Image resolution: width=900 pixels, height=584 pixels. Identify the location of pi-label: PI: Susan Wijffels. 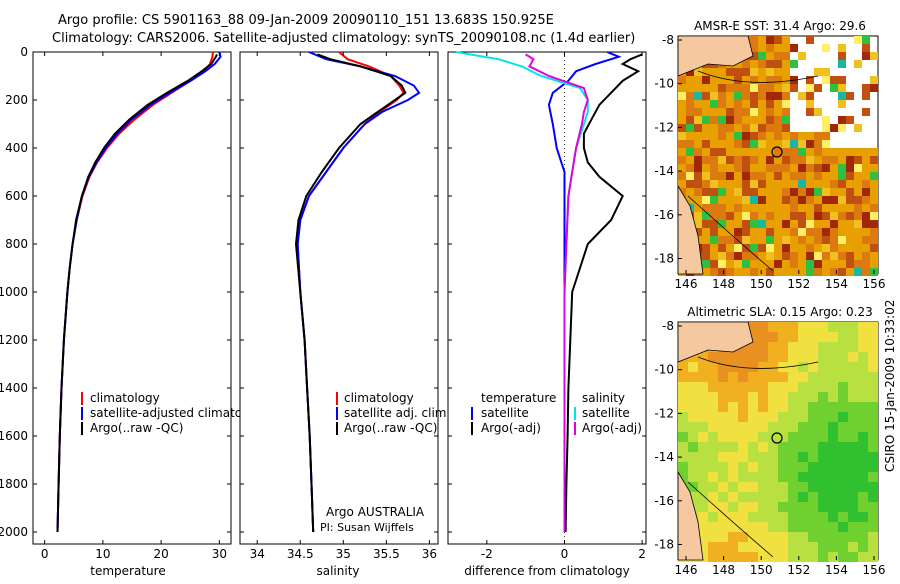
(367, 527).